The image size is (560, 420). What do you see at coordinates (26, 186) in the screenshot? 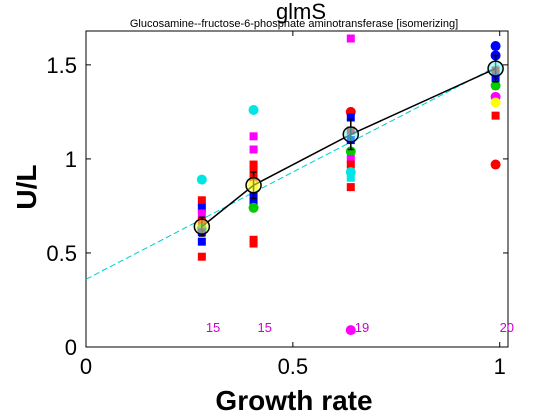
I see `y-axis-label: U/L` at bounding box center [26, 186].